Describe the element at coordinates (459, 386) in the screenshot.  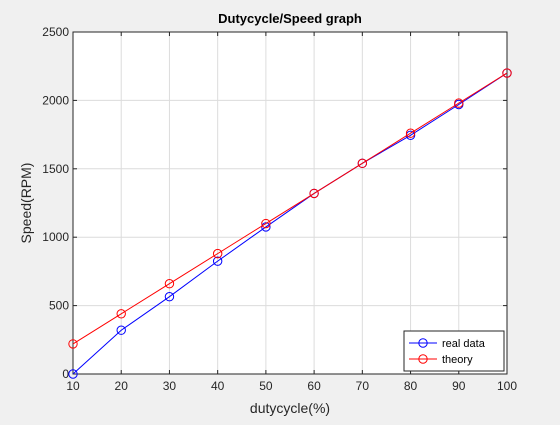
I see `x-tick-label: 90` at that location.